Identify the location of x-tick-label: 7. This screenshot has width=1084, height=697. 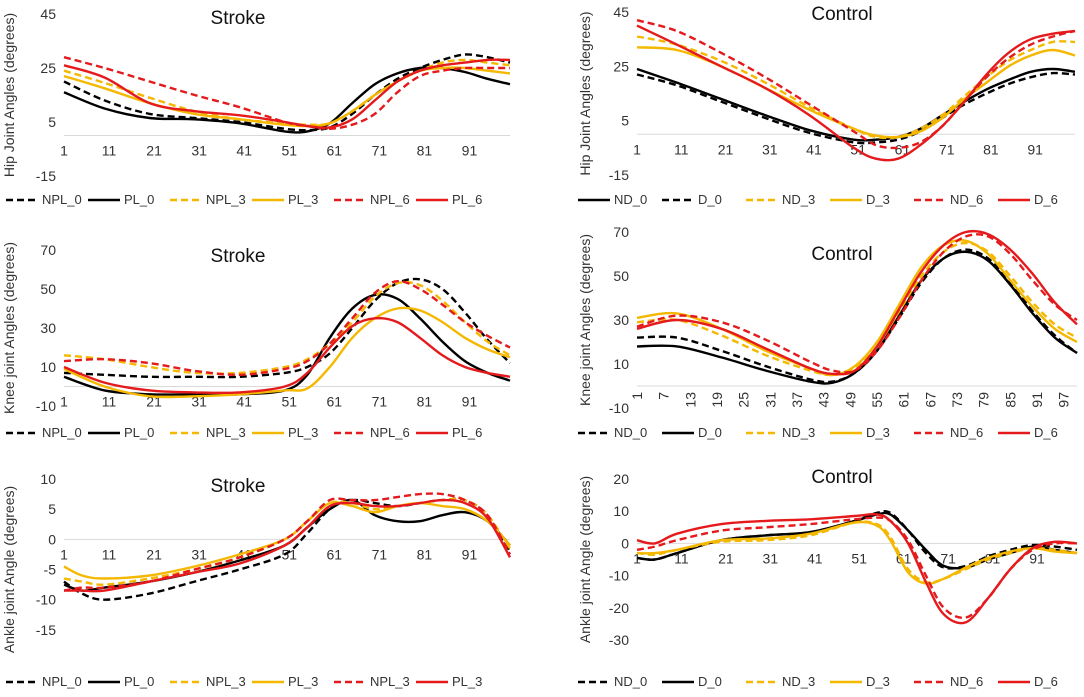
(664, 396).